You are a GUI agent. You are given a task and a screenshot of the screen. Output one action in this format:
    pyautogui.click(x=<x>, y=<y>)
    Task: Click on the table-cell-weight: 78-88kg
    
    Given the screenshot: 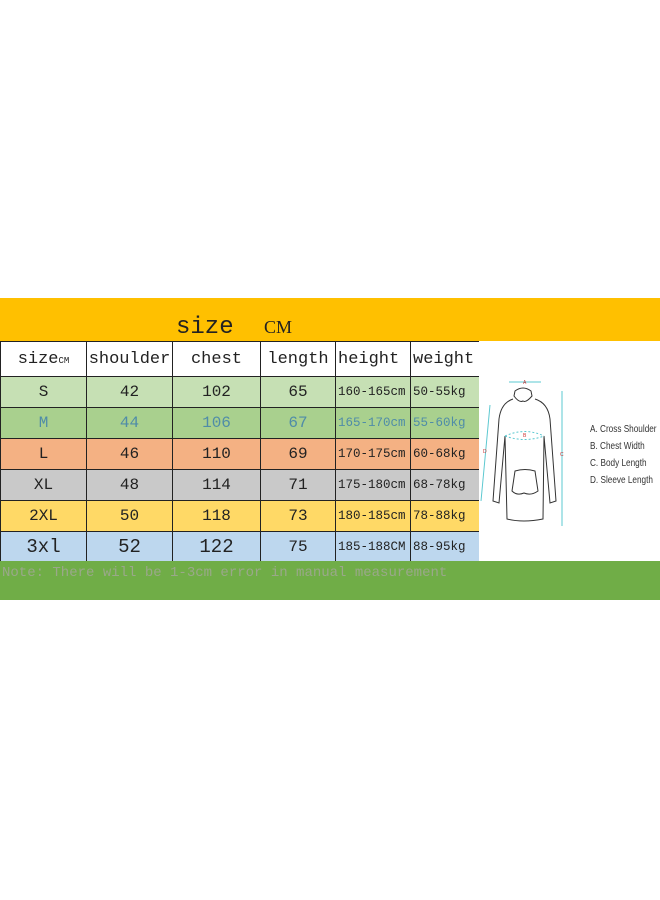 What is the action you would take?
    pyautogui.click(x=445, y=516)
    